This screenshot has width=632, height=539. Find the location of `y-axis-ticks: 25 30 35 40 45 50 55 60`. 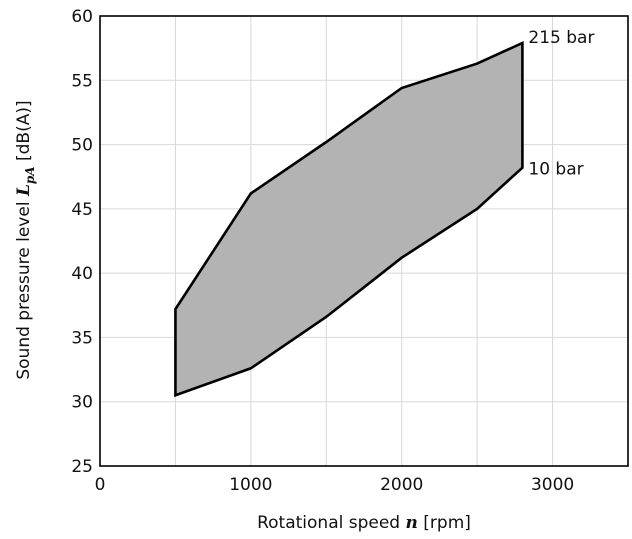

y-axis-ticks: 25 30 35 40 45 50 55 60 is located at coordinates (82, 242).